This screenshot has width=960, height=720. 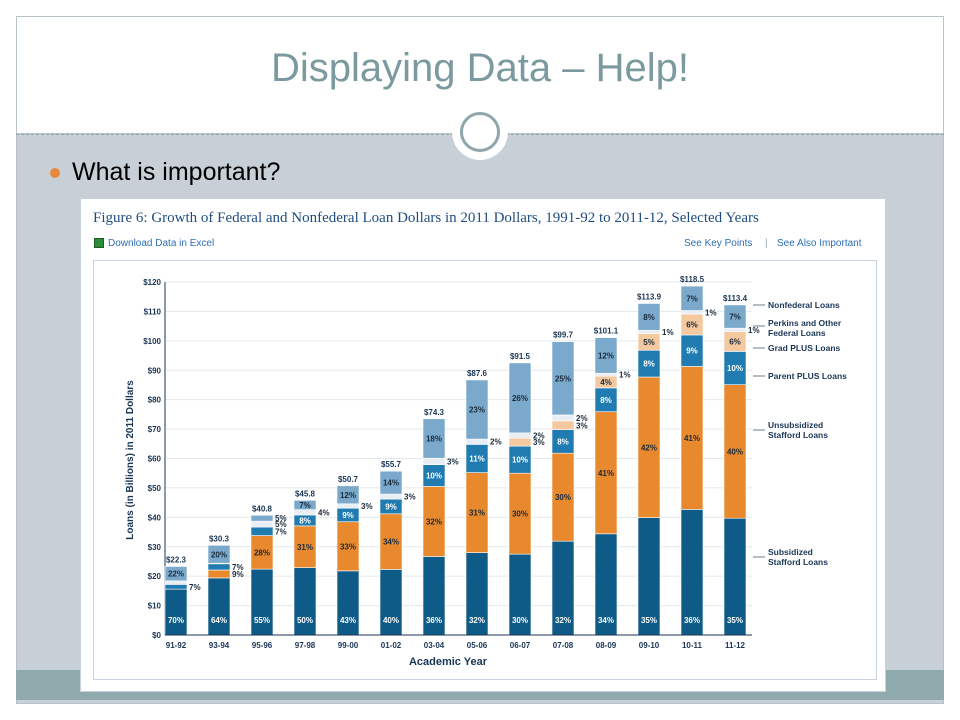 What do you see at coordinates (563, 335) in the screenshot?
I see `bar-total-label: $99.7` at bounding box center [563, 335].